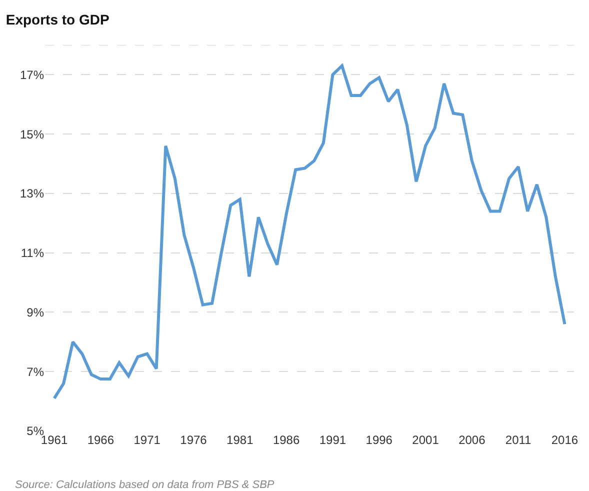 The height and width of the screenshot is (491, 589). What do you see at coordinates (58, 20) in the screenshot?
I see `chart-title: Exports to GDP` at bounding box center [58, 20].